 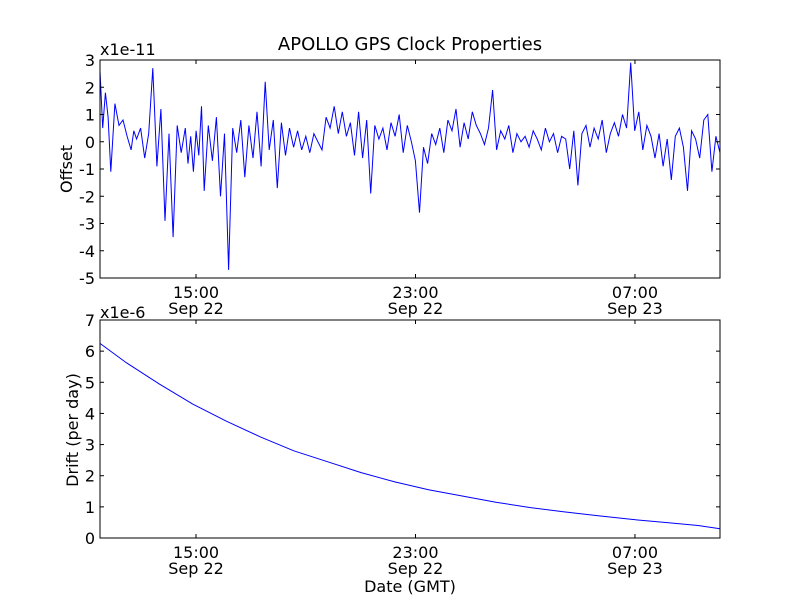 I want to click on drift-xtick-time: 15:00, so click(x=196, y=552).